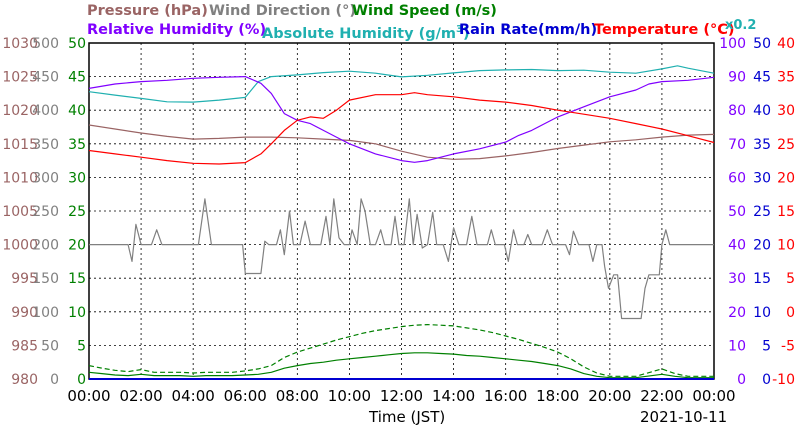 The height and width of the screenshot is (434, 800). Describe the element at coordinates (20, 212) in the screenshot. I see `y-tick-pressure: 1005` at that location.